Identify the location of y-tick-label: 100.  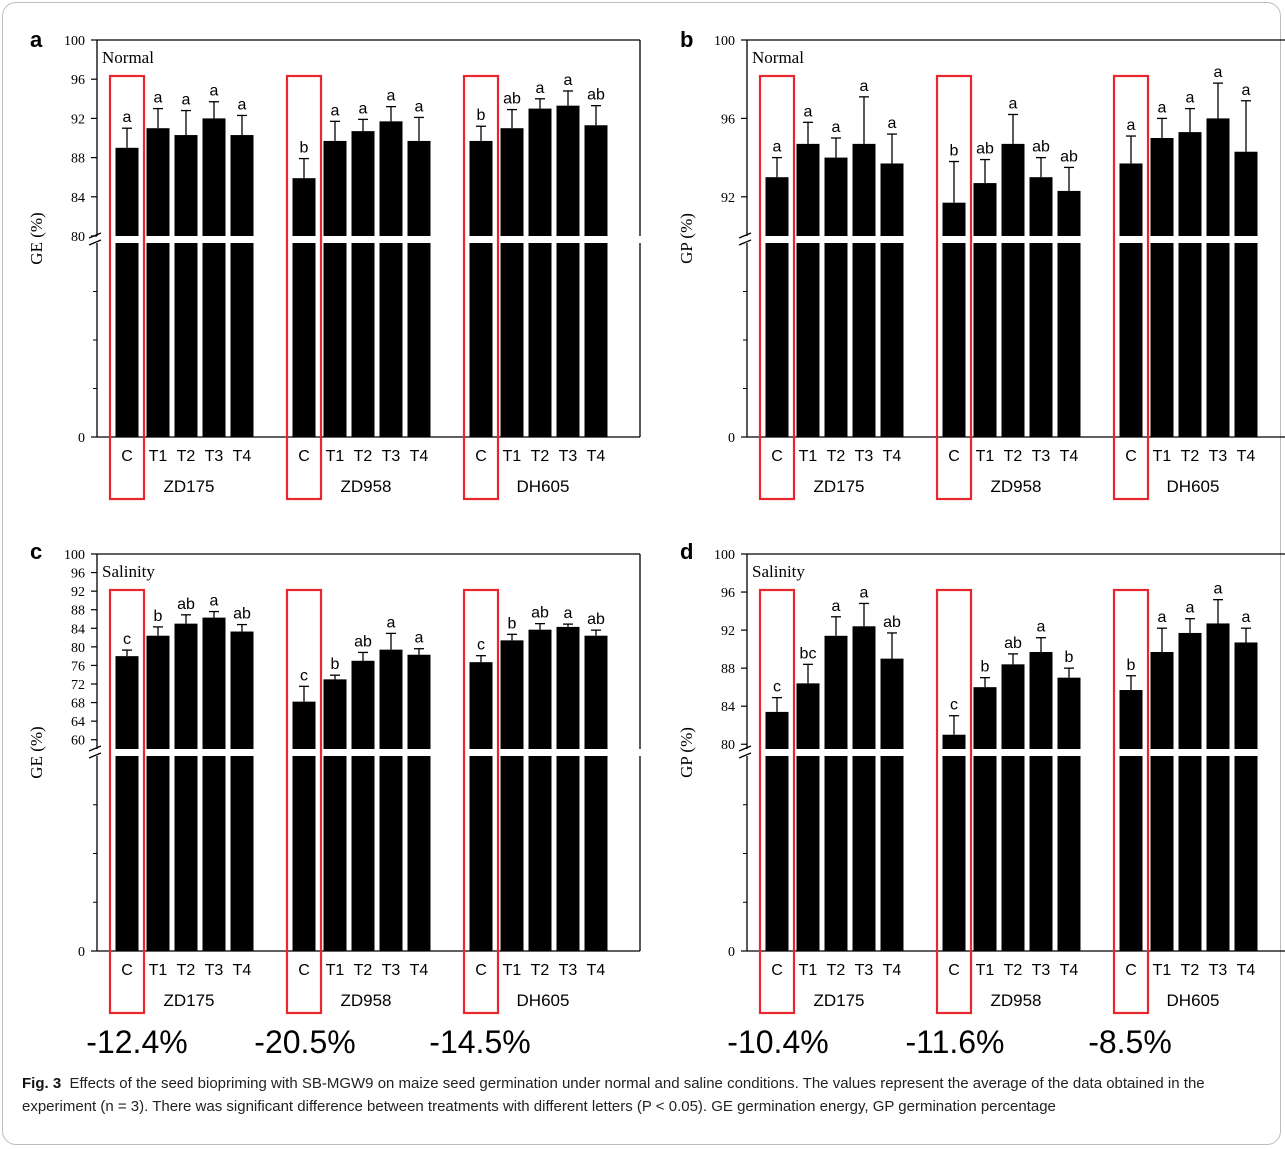
(74, 41).